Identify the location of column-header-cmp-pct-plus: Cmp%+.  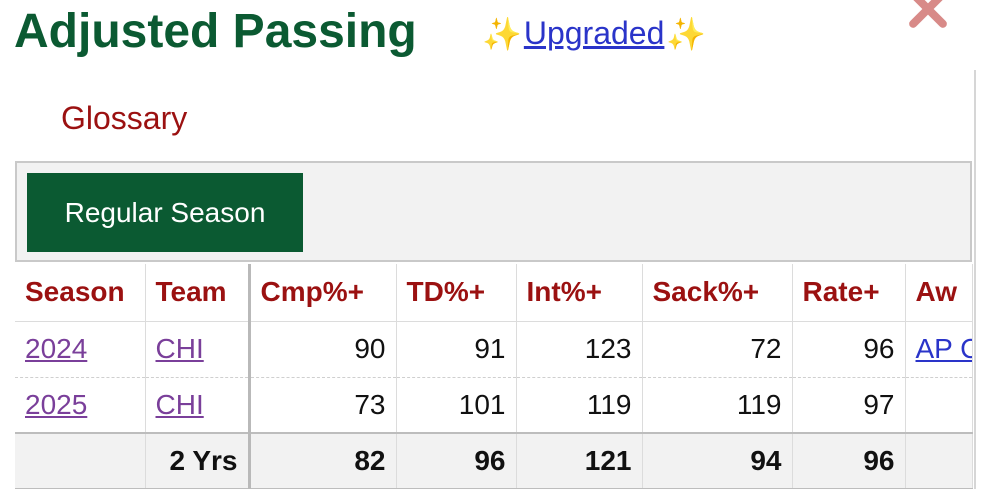
(323, 293).